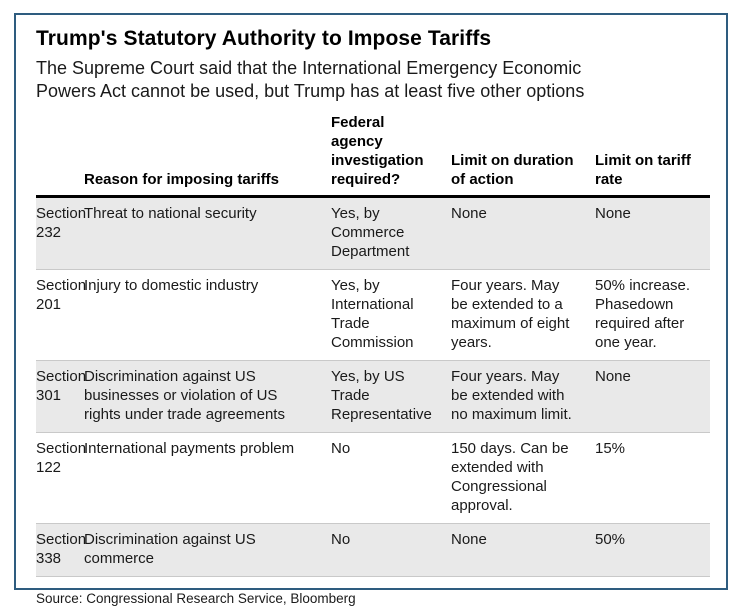  What do you see at coordinates (60, 155) in the screenshot?
I see `col-header-section` at bounding box center [60, 155].